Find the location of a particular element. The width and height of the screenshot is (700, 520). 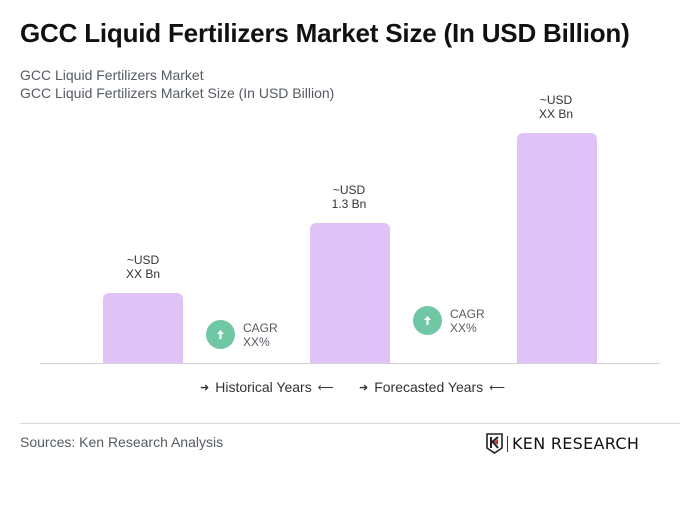

cagr-annotation-2: CAGR XX% is located at coordinates (467, 321).